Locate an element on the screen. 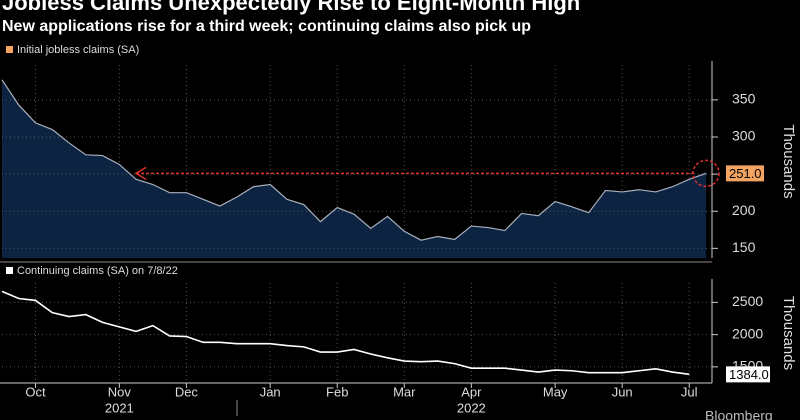 Image resolution: width=800 pixels, height=420 pixels. annotation-circle is located at coordinates (706, 173).